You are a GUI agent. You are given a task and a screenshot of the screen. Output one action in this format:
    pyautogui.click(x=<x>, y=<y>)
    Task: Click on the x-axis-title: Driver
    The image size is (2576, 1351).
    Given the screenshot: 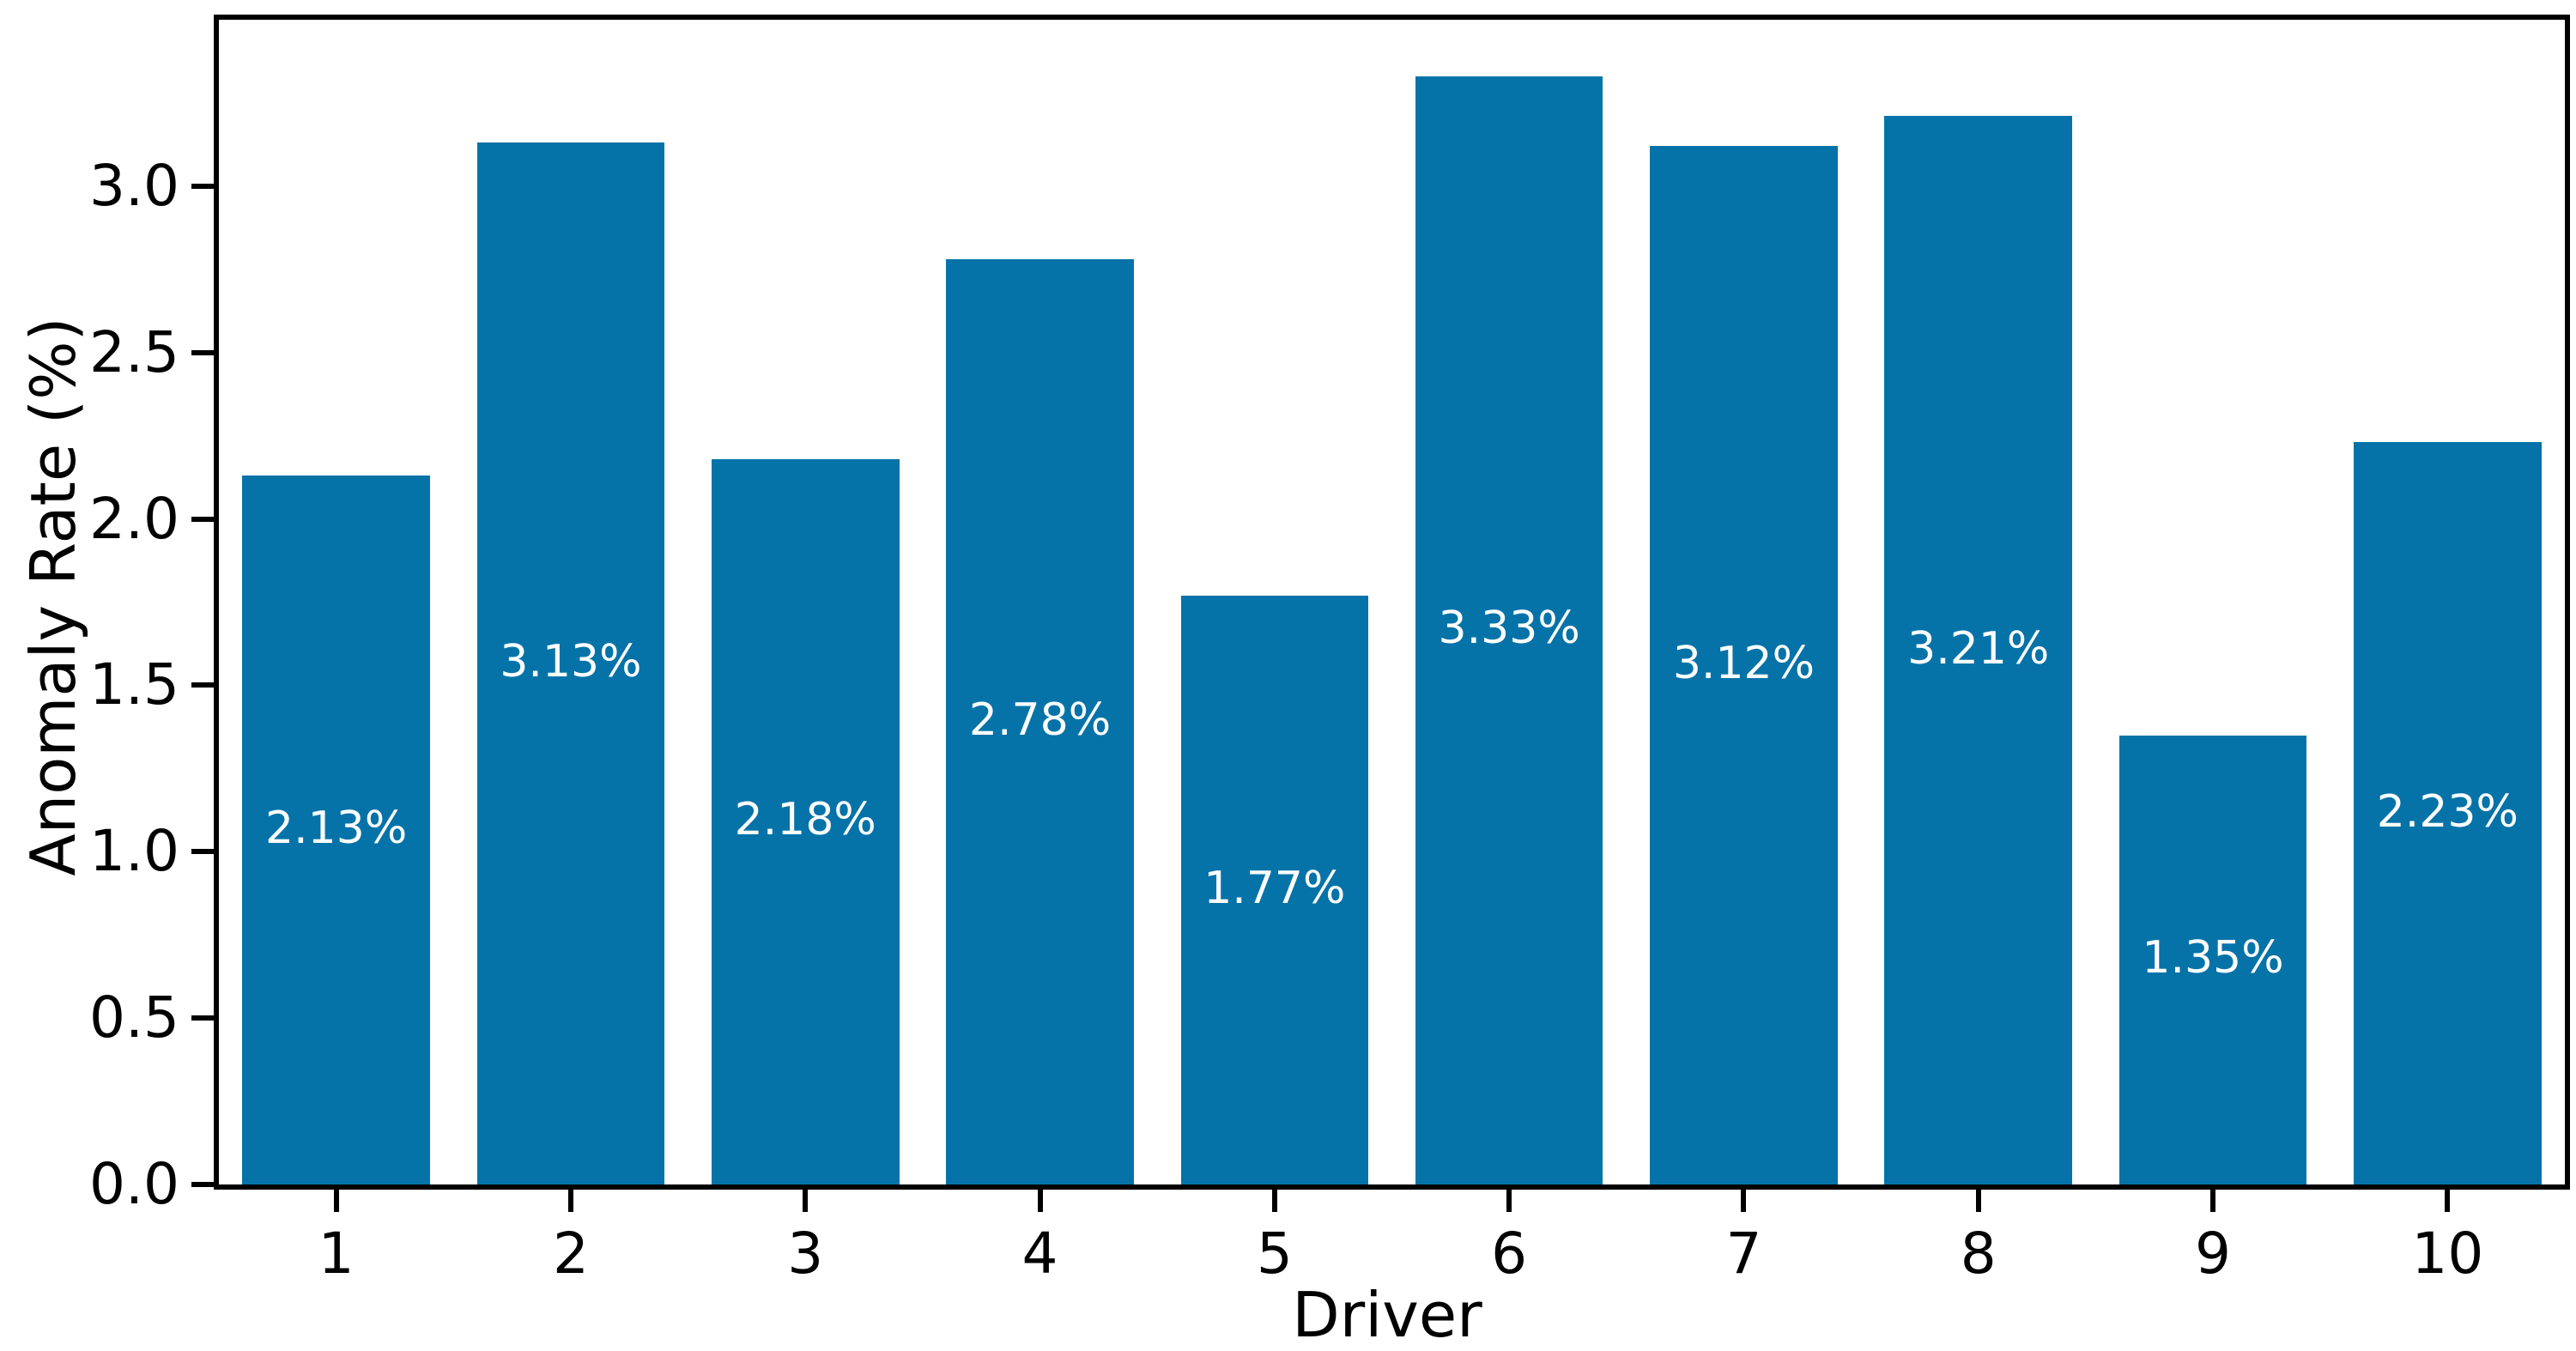 What is the action you would take?
    pyautogui.click(x=1387, y=1315)
    